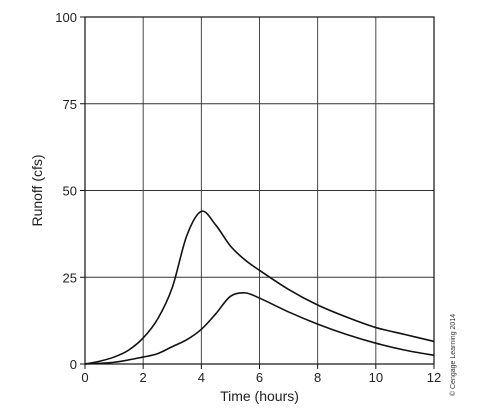 This screenshot has height=409, width=481. What do you see at coordinates (434, 377) in the screenshot?
I see `x-tick-label: 12` at bounding box center [434, 377].